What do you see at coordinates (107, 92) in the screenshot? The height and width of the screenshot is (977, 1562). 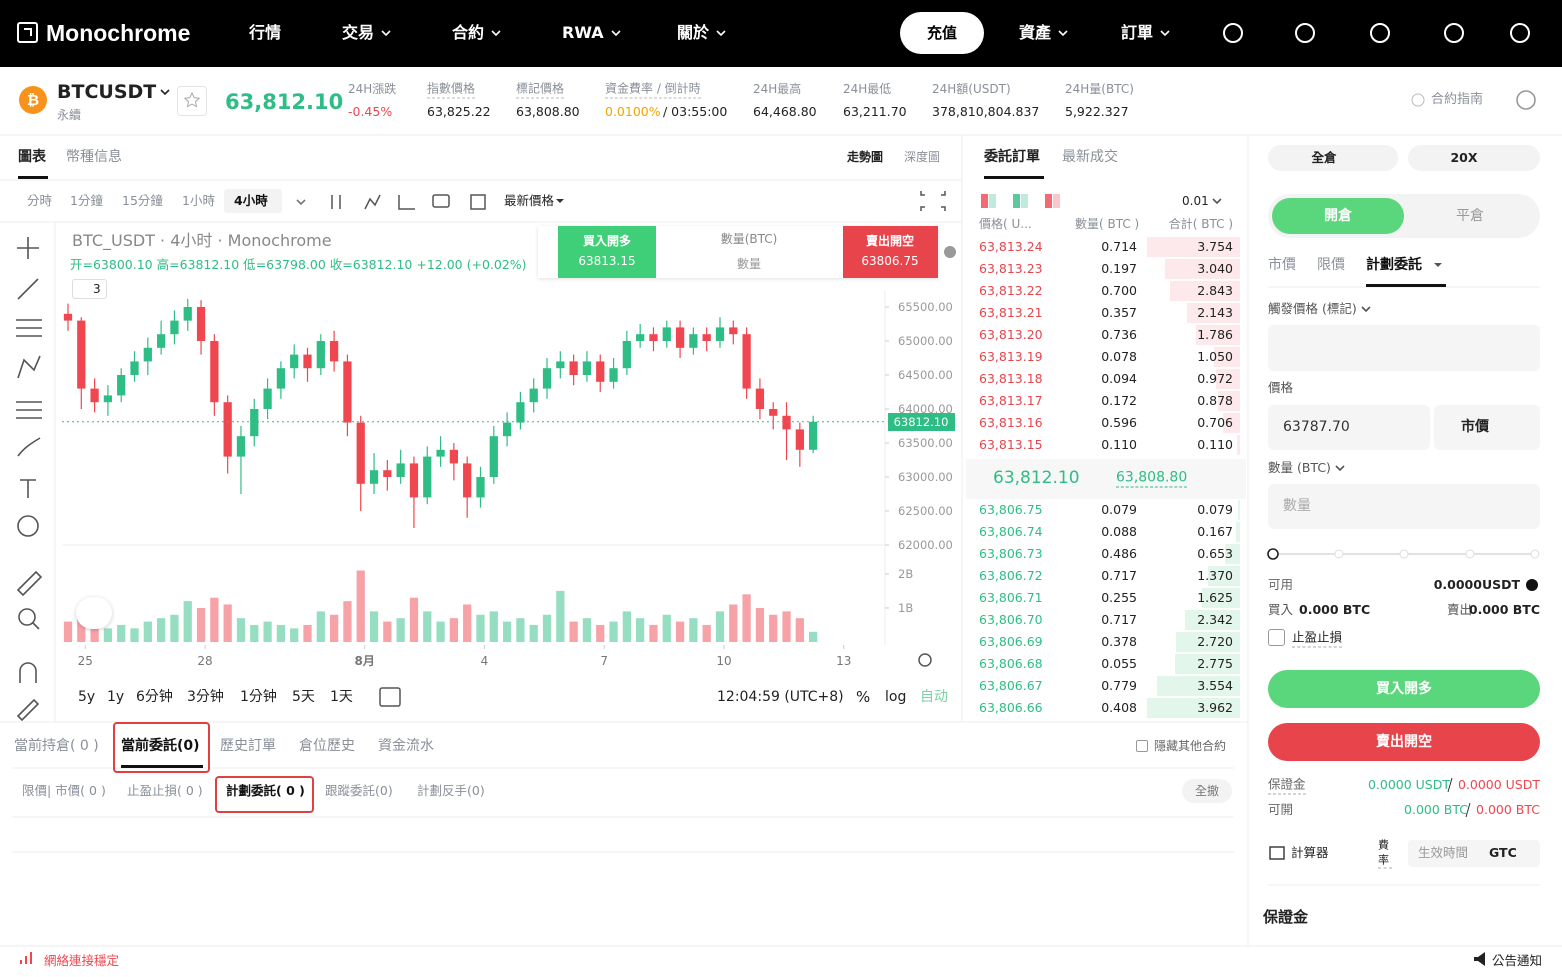 I see `symbol: BTCUSDT` at bounding box center [107, 92].